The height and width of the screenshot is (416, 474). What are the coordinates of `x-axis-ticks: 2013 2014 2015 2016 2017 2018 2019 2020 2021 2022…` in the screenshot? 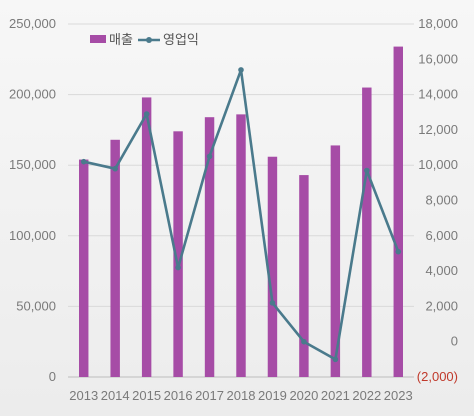 It's located at (240, 395).